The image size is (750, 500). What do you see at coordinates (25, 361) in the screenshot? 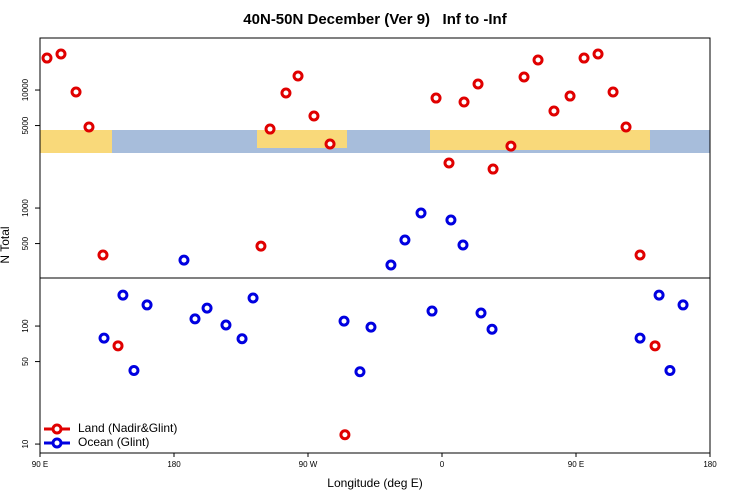
I see `y-tick-label: 50` at bounding box center [25, 361].